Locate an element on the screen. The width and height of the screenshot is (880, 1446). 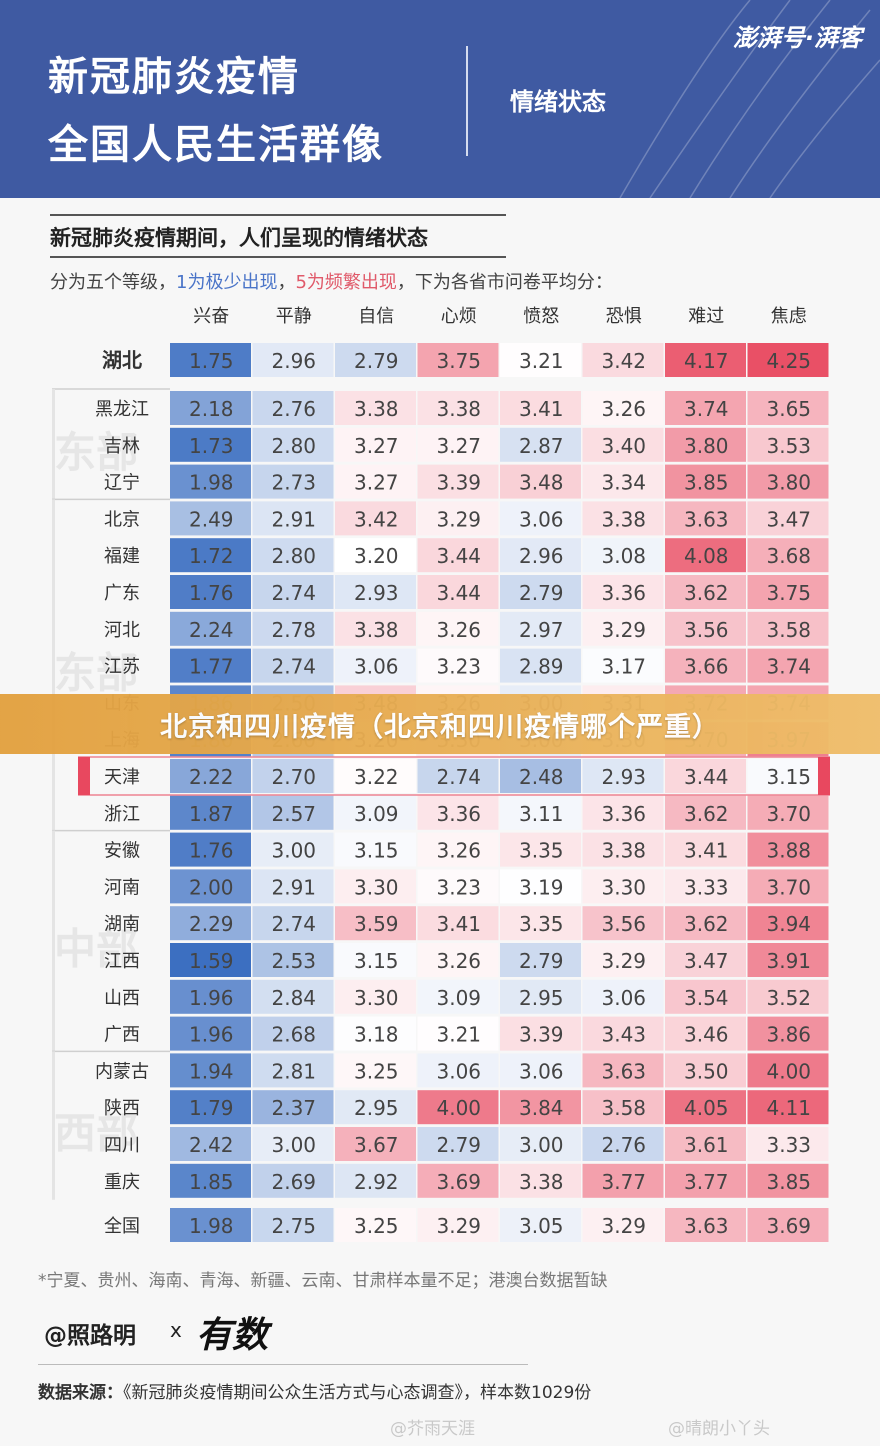
cell-value: 3.25 is located at coordinates (376, 1226).